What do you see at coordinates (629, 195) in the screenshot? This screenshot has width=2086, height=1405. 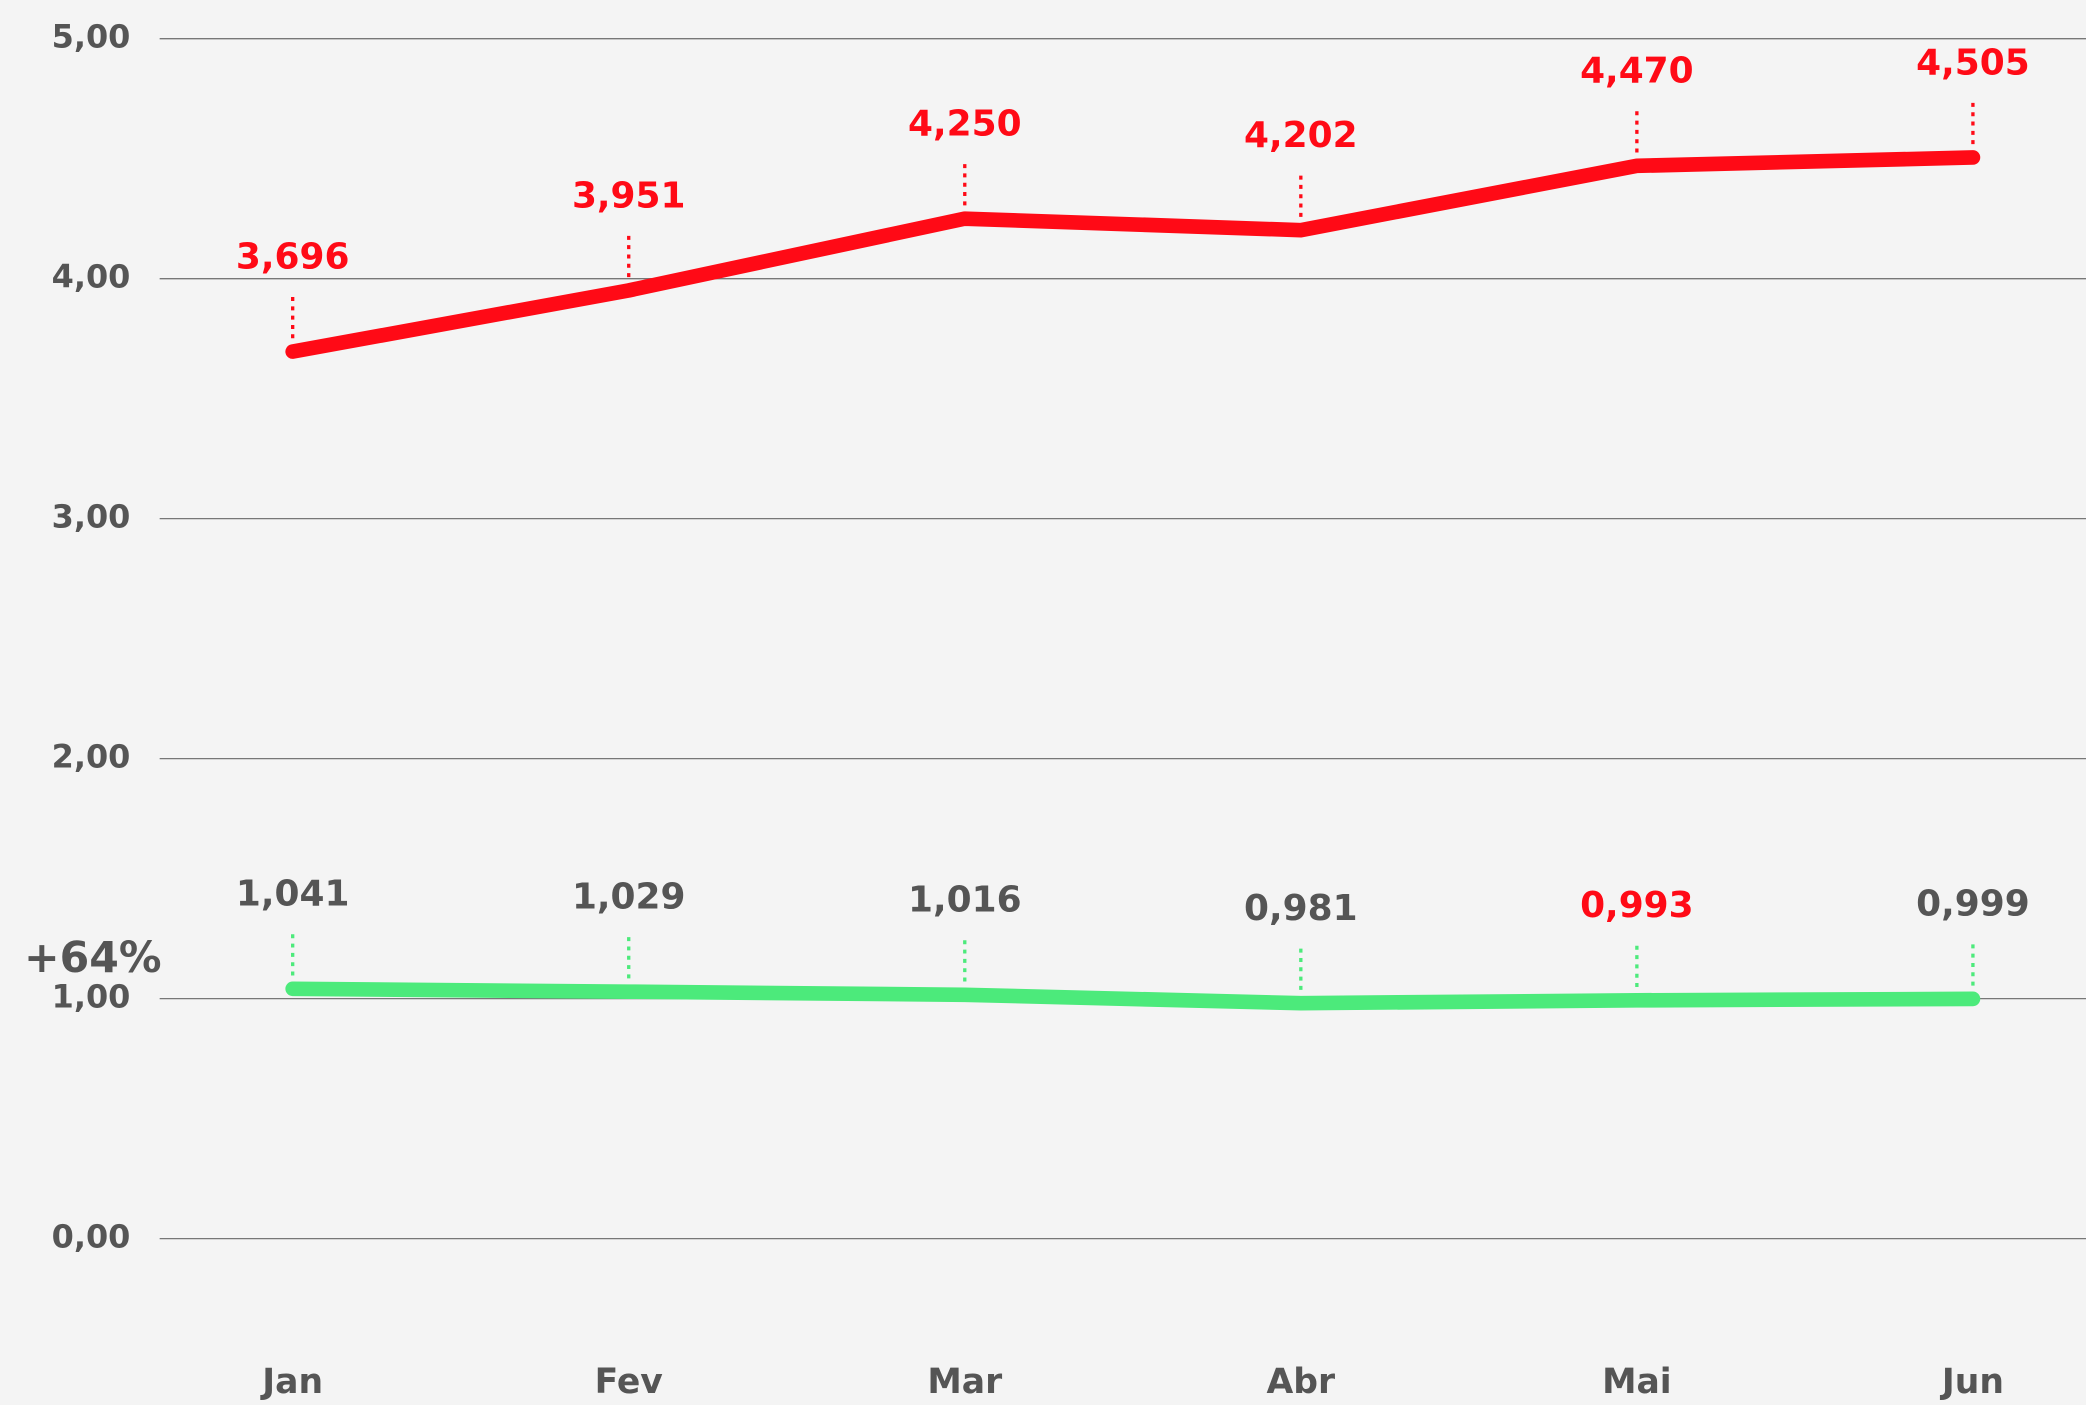 I see `data-label: 3,951` at bounding box center [629, 195].